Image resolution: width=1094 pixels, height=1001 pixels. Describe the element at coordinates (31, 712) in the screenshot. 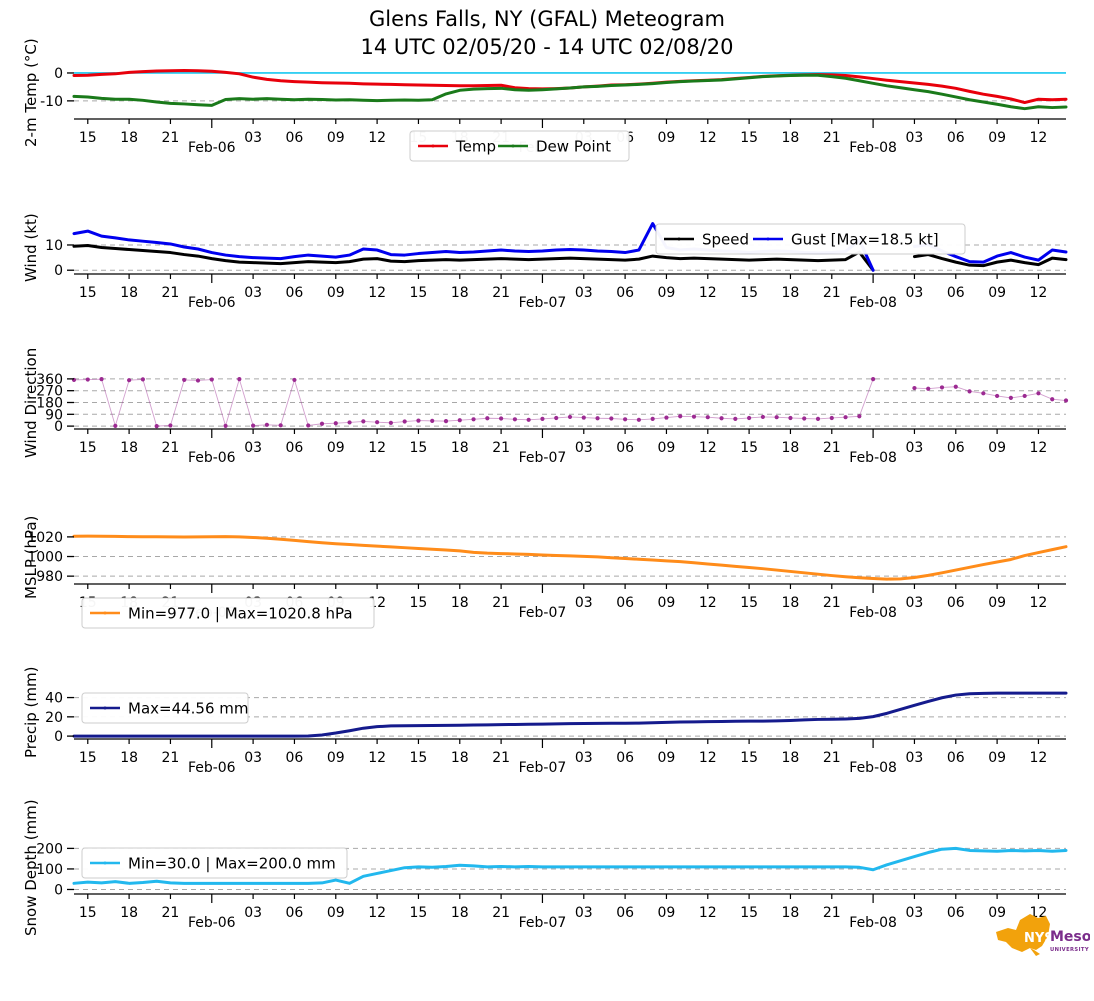

I see `y-axis-label-precip: Precip (mm)` at that location.